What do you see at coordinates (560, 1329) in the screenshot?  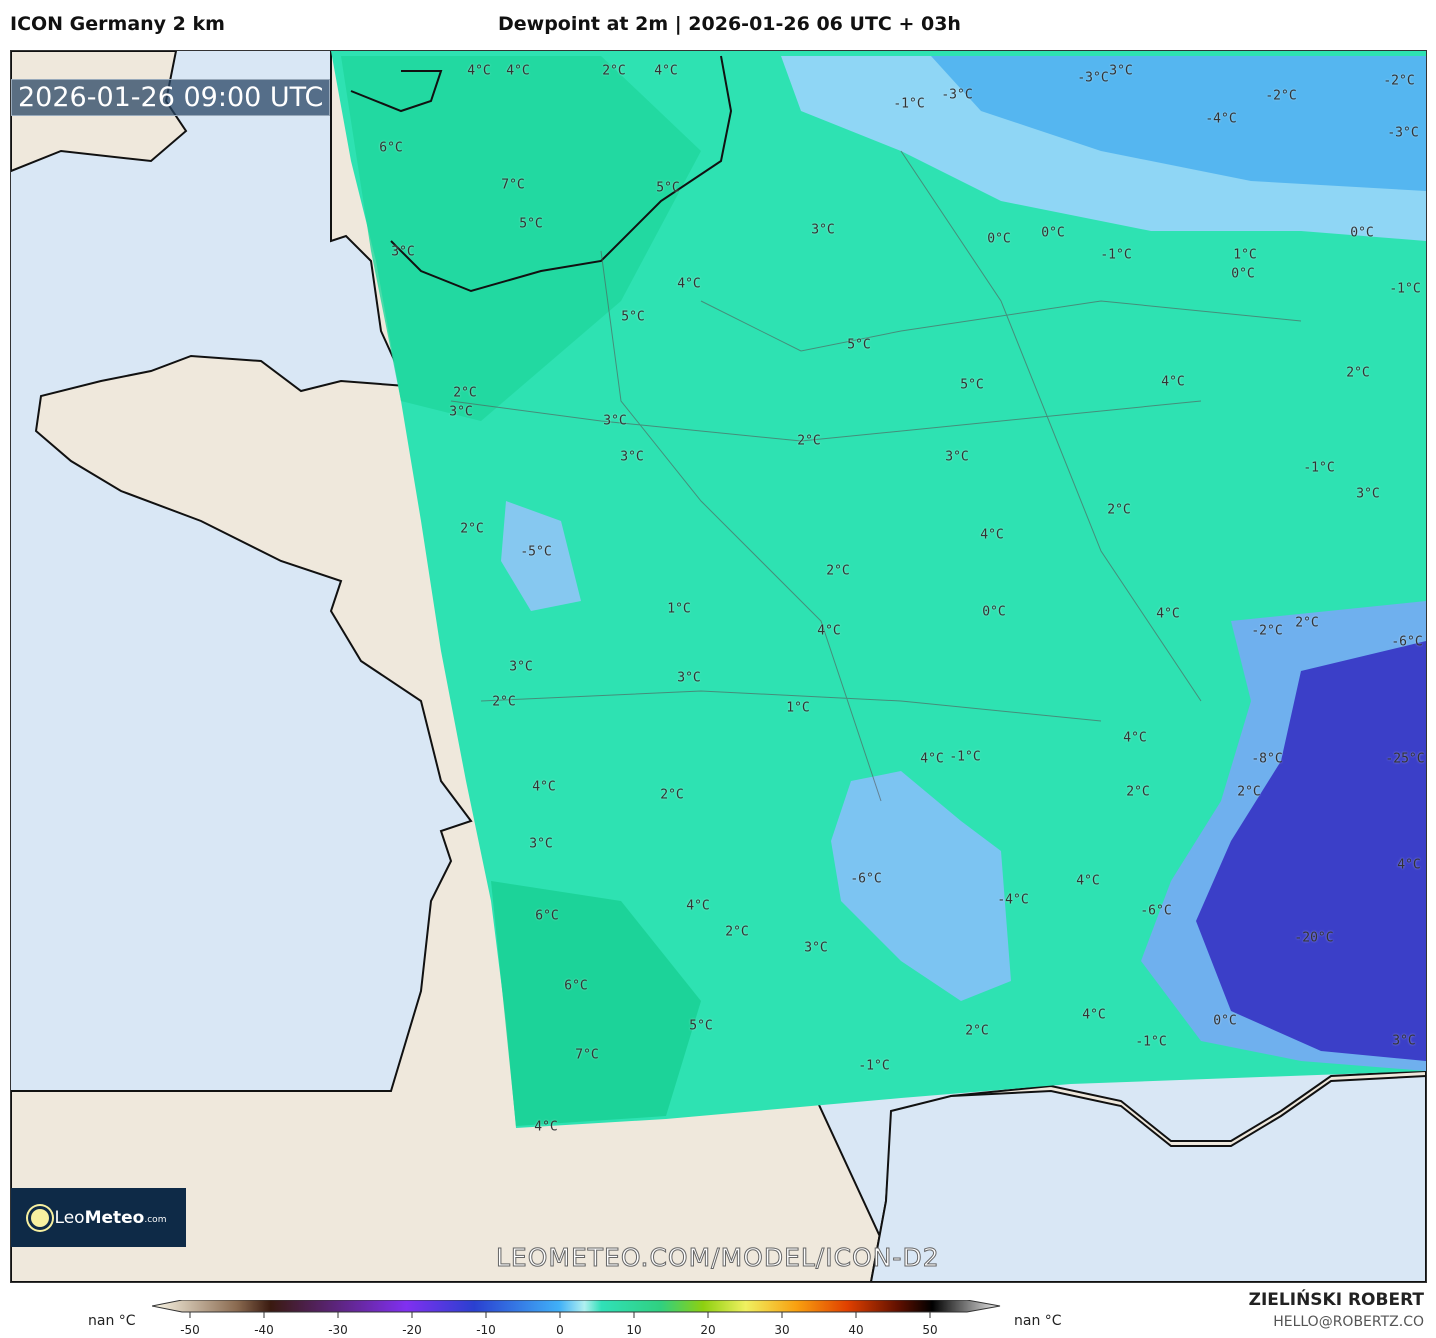 I see `colorbar-tick-label: 0` at bounding box center [560, 1329].